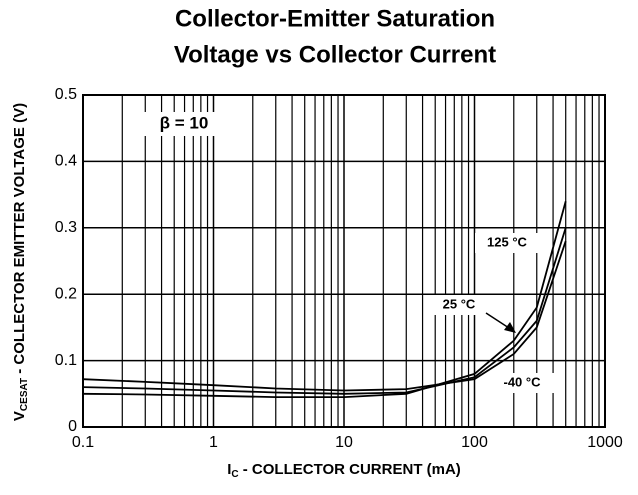 Image resolution: width=638 pixels, height=495 pixels. What do you see at coordinates (234, 474) in the screenshot?
I see `x-label-subscript: C` at bounding box center [234, 474].